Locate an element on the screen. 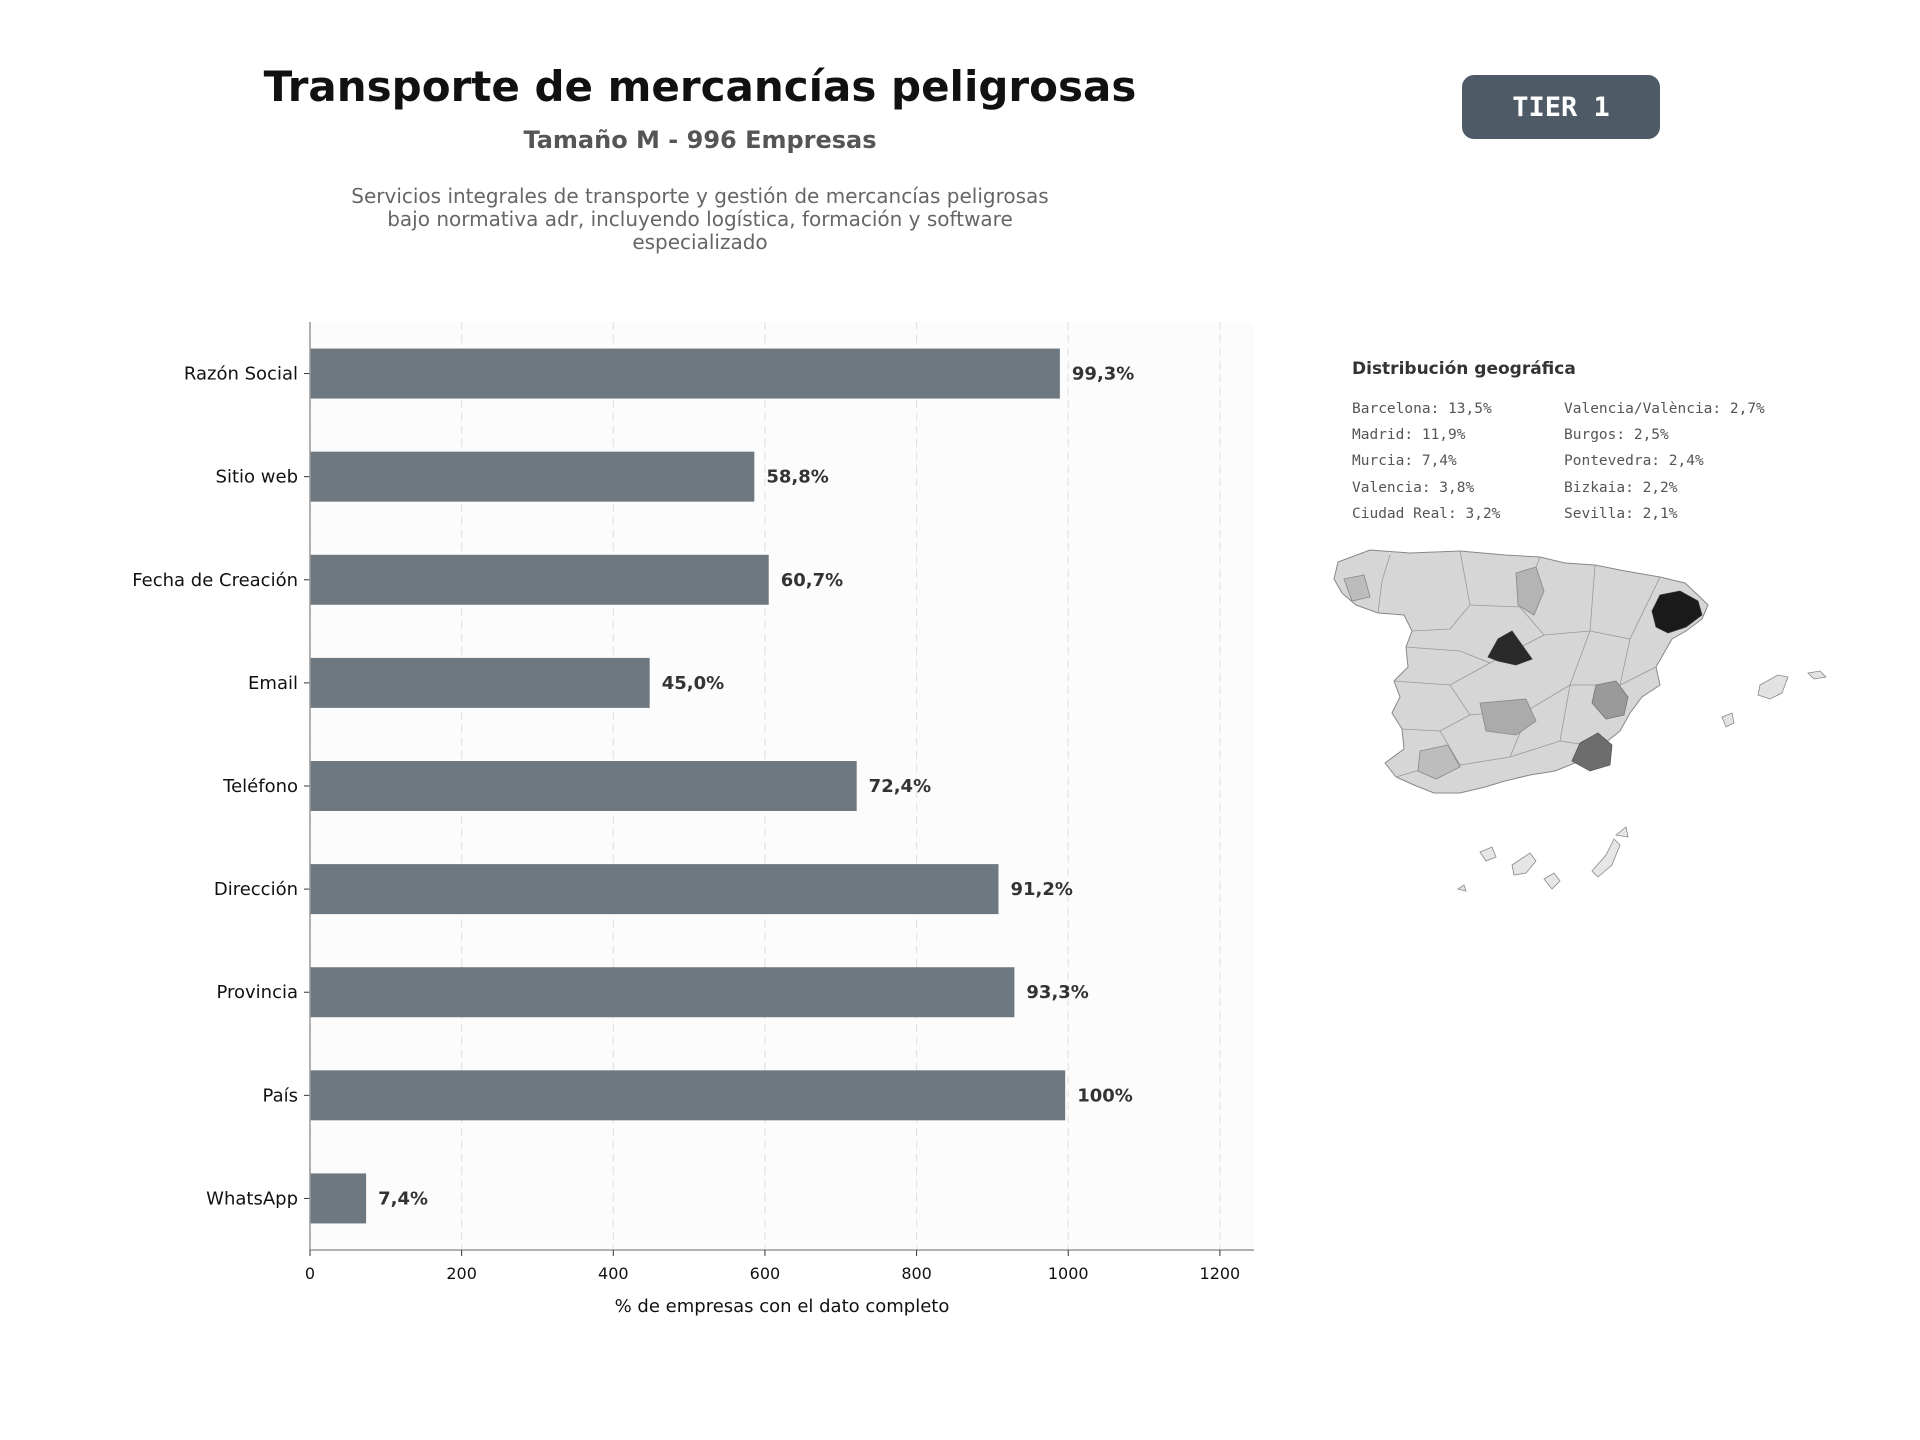  x-tick-label: 600 is located at coordinates (765, 1273).